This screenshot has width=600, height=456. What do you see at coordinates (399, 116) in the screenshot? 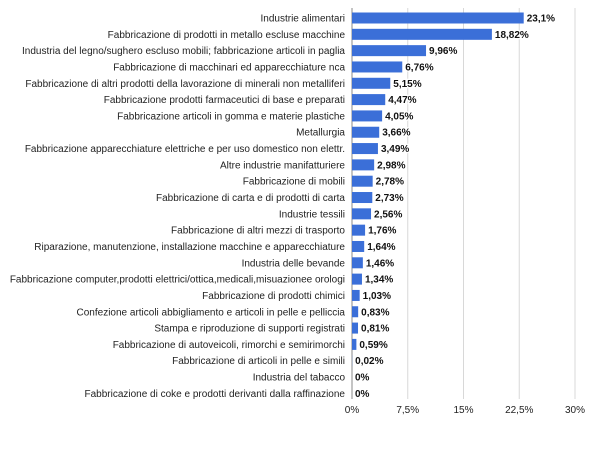
I see `value-label: 4,05%` at bounding box center [399, 116].